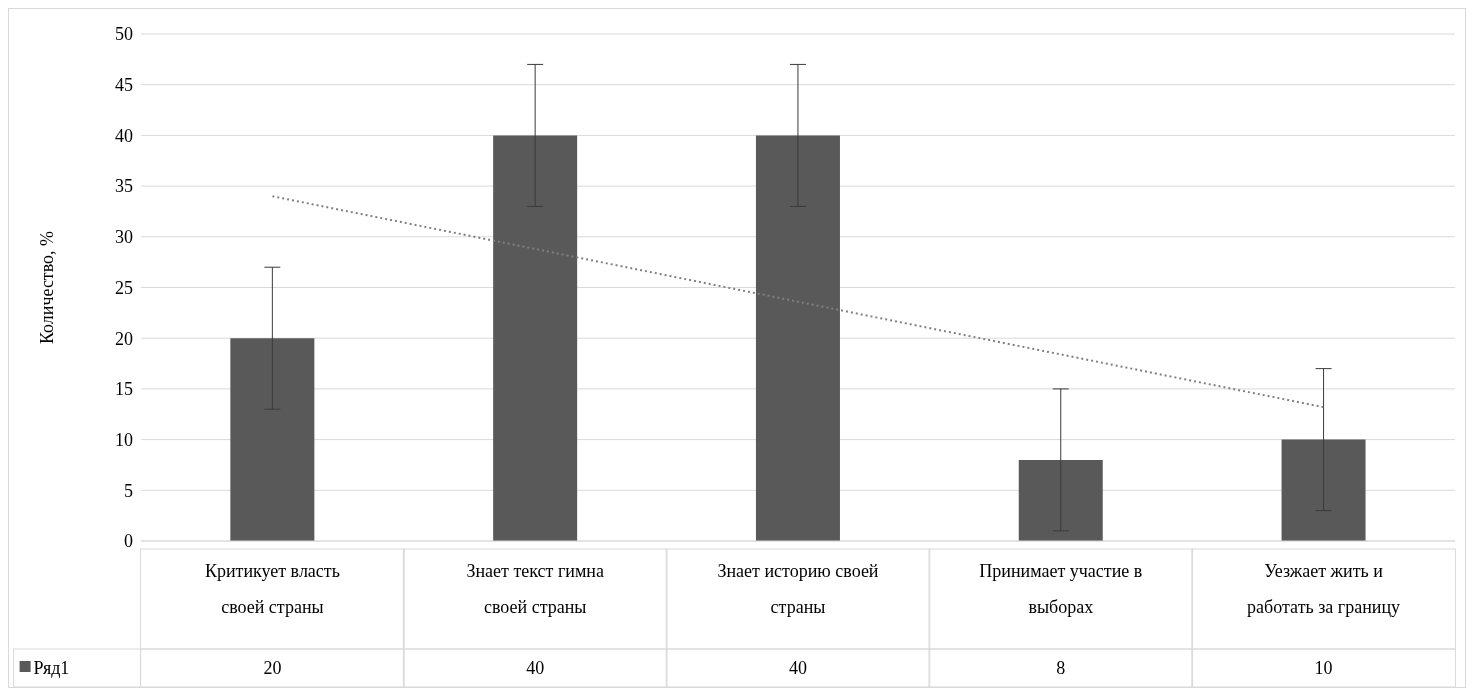 The width and height of the screenshot is (1474, 695). What do you see at coordinates (124, 34) in the screenshot?
I see `y-tick-label: 50` at bounding box center [124, 34].